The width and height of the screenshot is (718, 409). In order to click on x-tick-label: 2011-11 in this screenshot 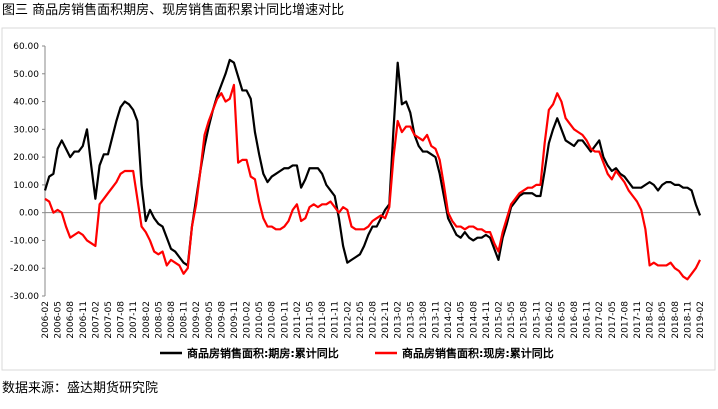, I will do `click(336, 320)`.